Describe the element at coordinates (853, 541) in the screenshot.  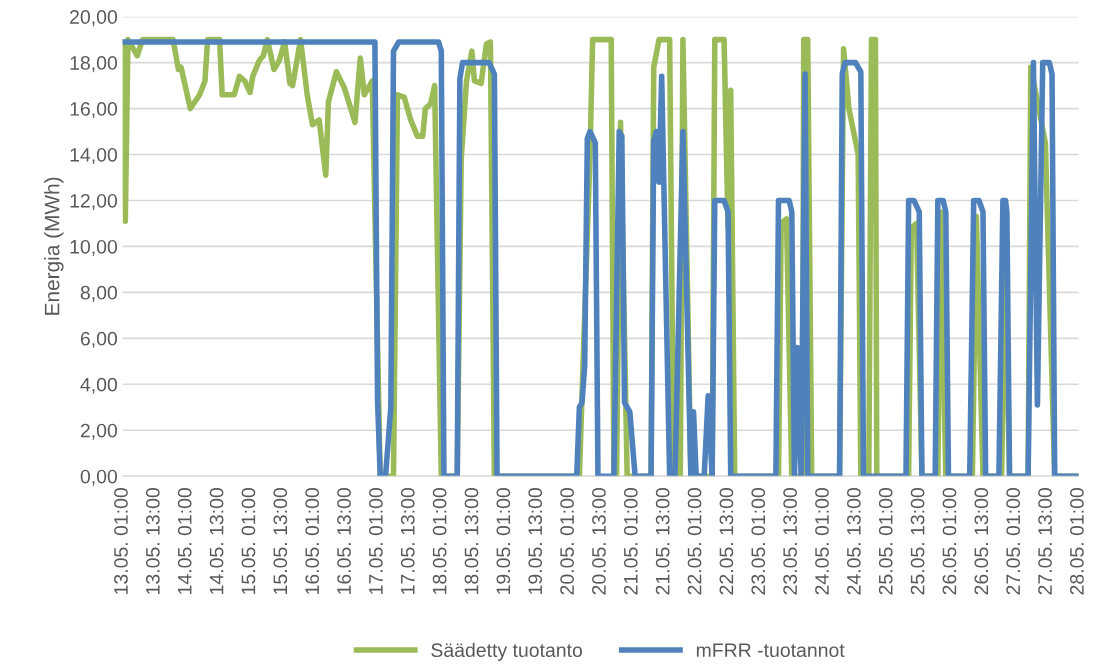
I see `x-tick-label: 24.05. 13:00` at that location.